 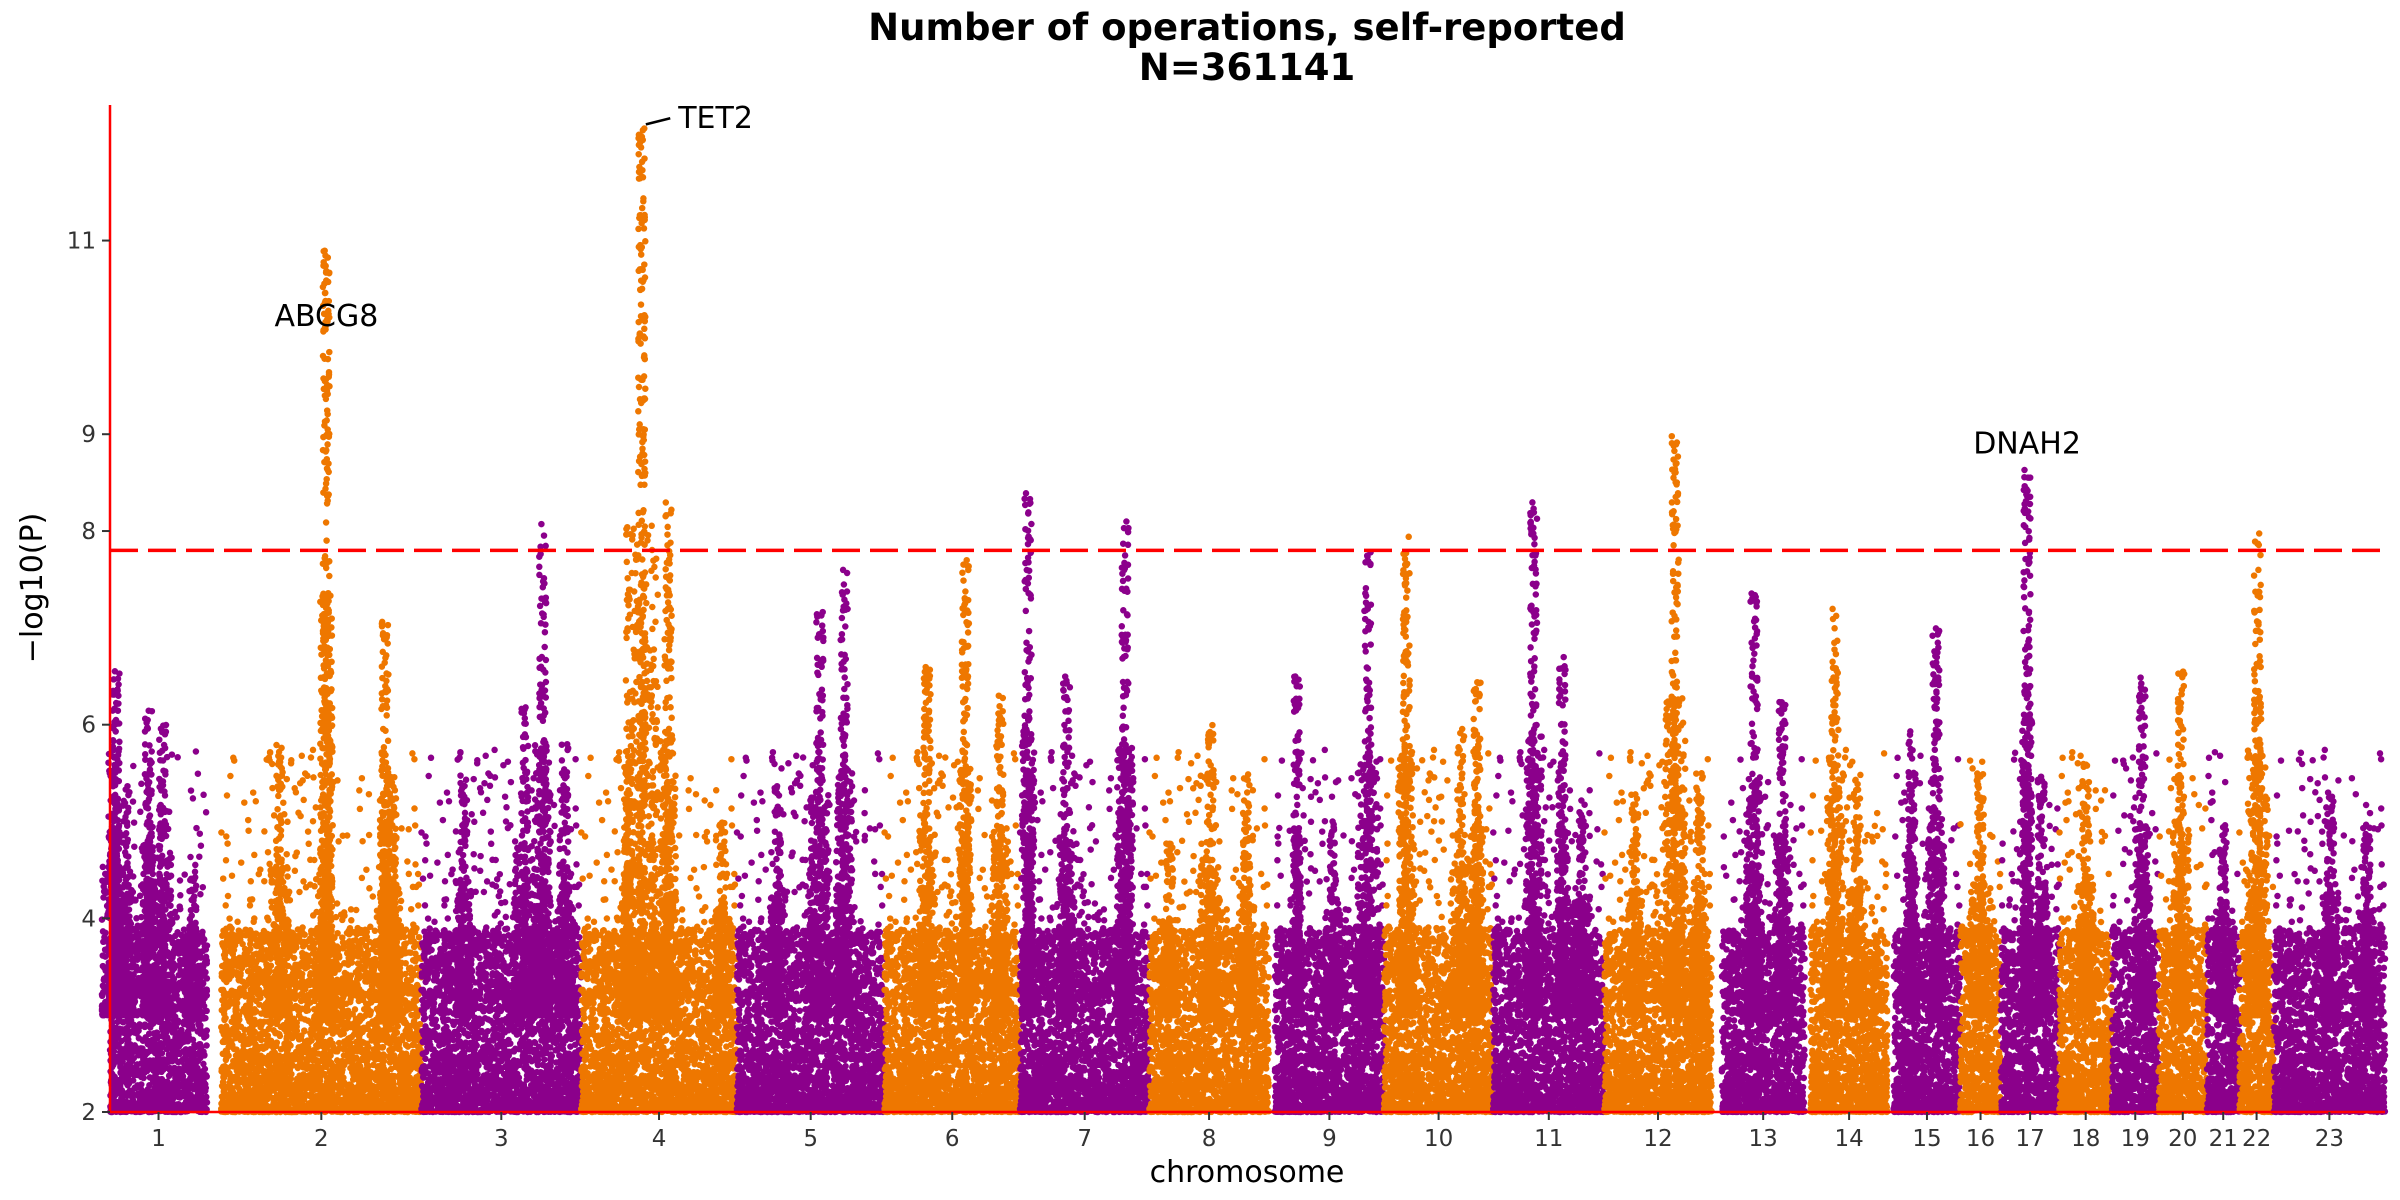 I want to click on chromosome-1-points, so click(x=154, y=892).